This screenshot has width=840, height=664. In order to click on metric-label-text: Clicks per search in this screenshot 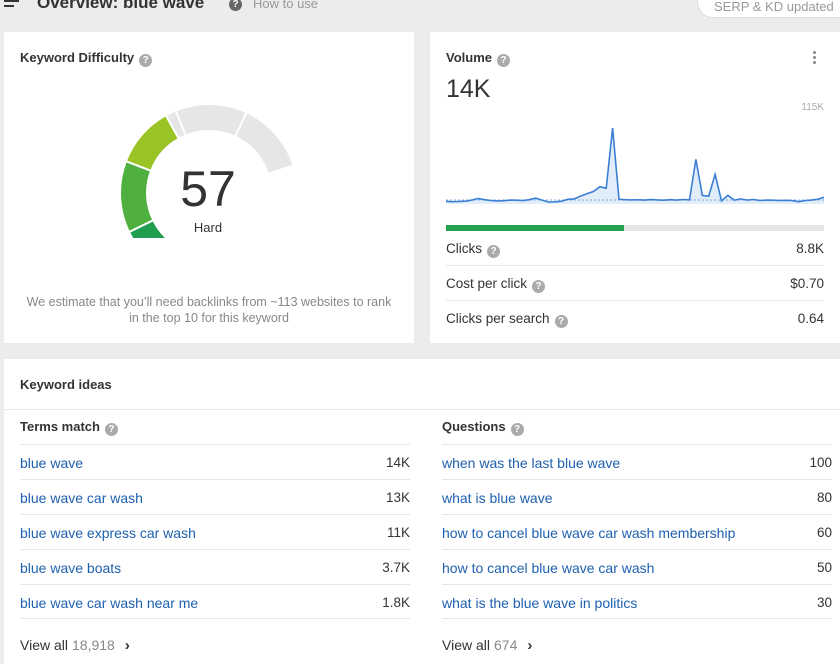, I will do `click(498, 318)`.